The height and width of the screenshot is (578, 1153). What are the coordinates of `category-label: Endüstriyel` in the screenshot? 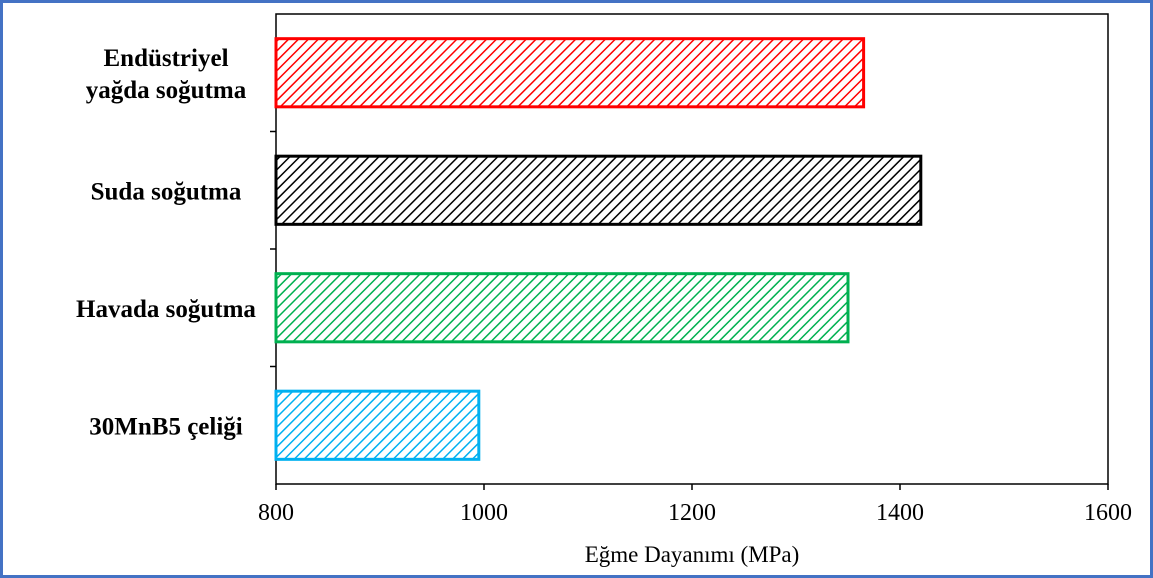 It's located at (165, 58).